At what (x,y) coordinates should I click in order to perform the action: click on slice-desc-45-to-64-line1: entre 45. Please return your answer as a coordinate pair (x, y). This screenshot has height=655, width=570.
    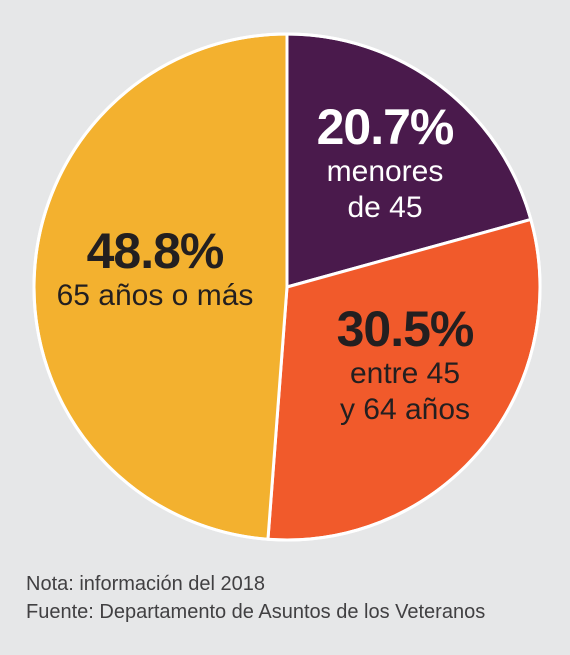
    Looking at the image, I should click on (405, 373).